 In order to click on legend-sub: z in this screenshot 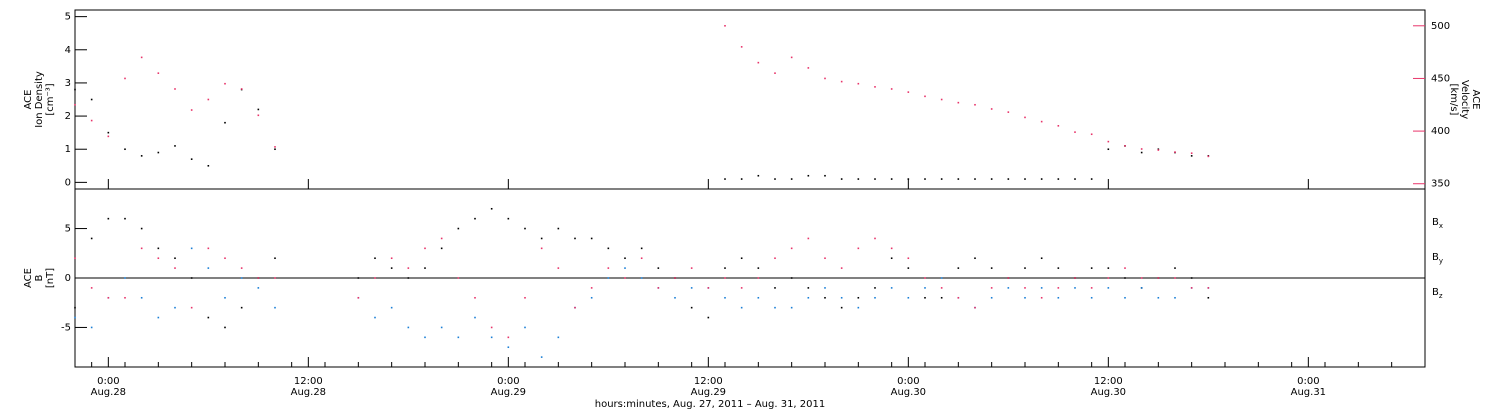, I will do `click(1441, 296)`.